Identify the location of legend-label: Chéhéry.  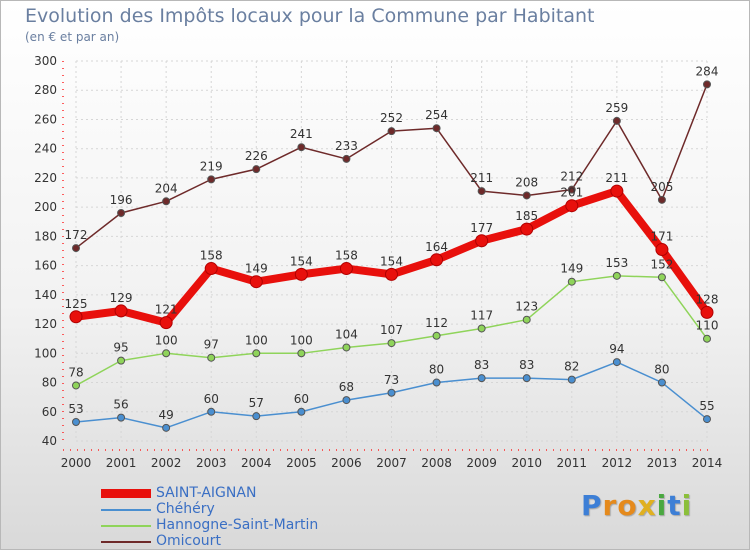
(185, 509).